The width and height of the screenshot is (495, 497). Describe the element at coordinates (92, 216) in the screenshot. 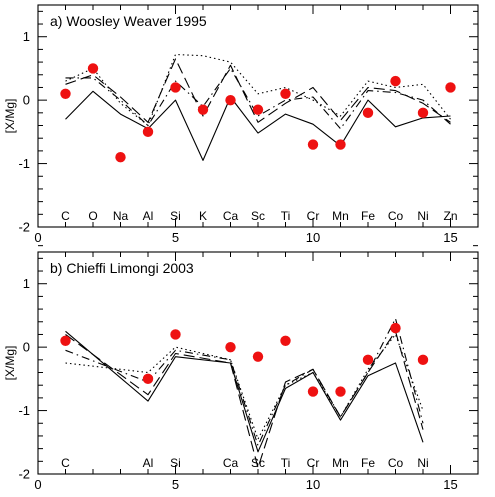

I see `element-label: O` at that location.